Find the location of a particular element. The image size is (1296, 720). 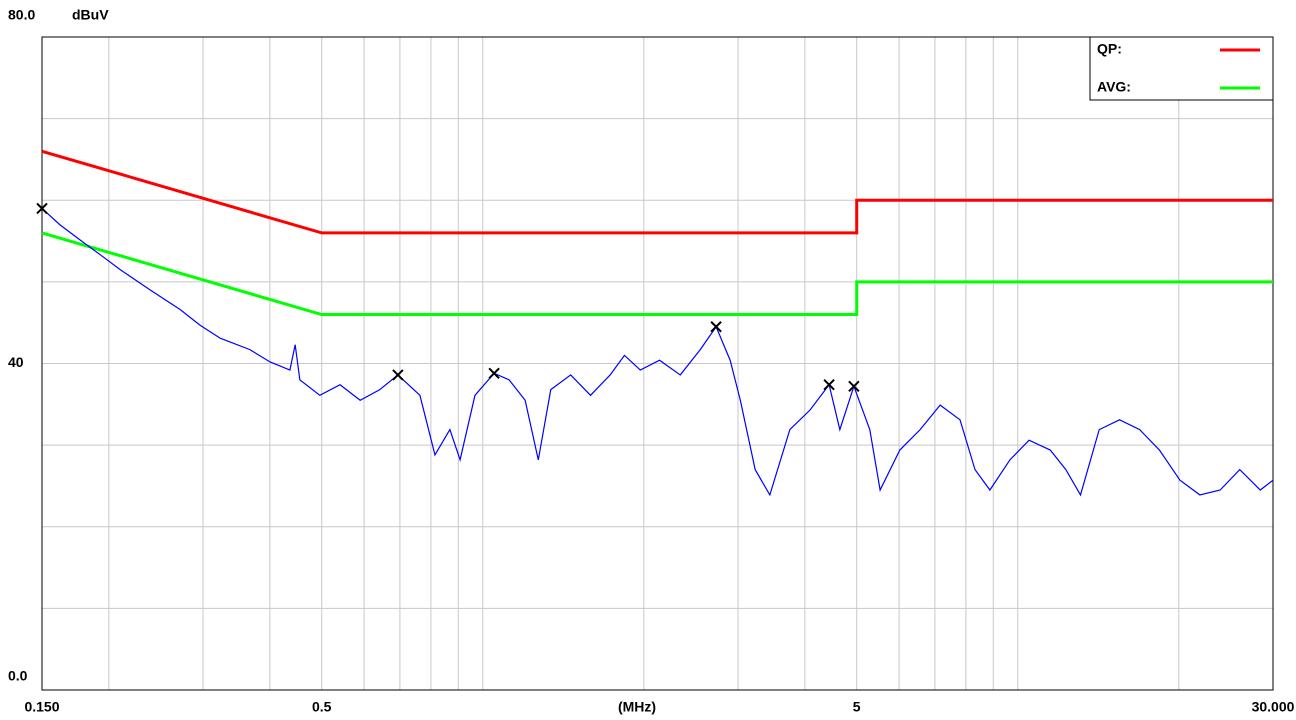

legend-label: AVG: is located at coordinates (1114, 87).